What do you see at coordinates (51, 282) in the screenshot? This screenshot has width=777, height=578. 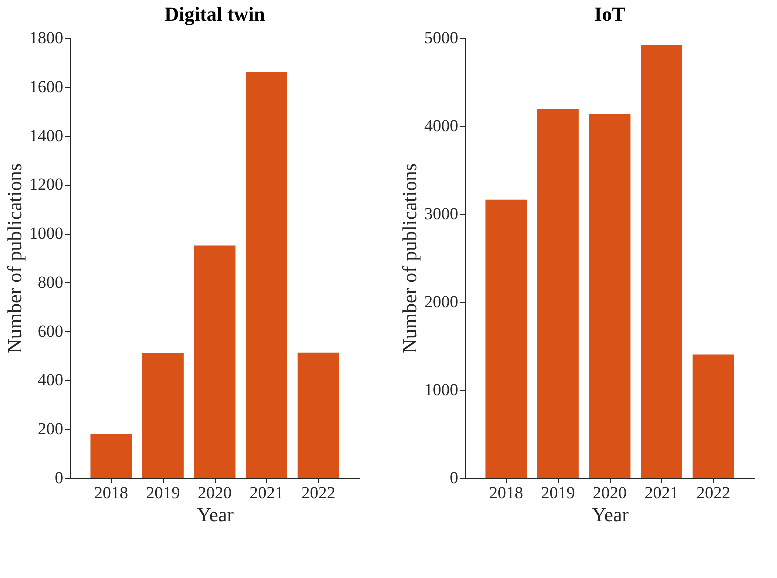 I see `y-tick-label: 800` at bounding box center [51, 282].